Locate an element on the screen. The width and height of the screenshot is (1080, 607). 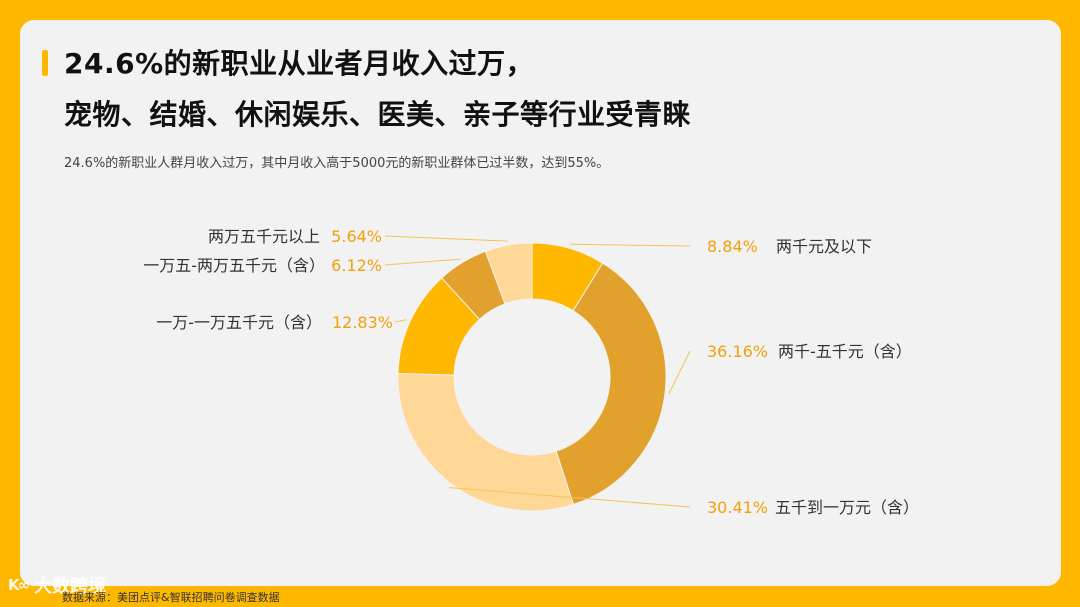
watermark-text: 大数跨境 is located at coordinates (70, 586).